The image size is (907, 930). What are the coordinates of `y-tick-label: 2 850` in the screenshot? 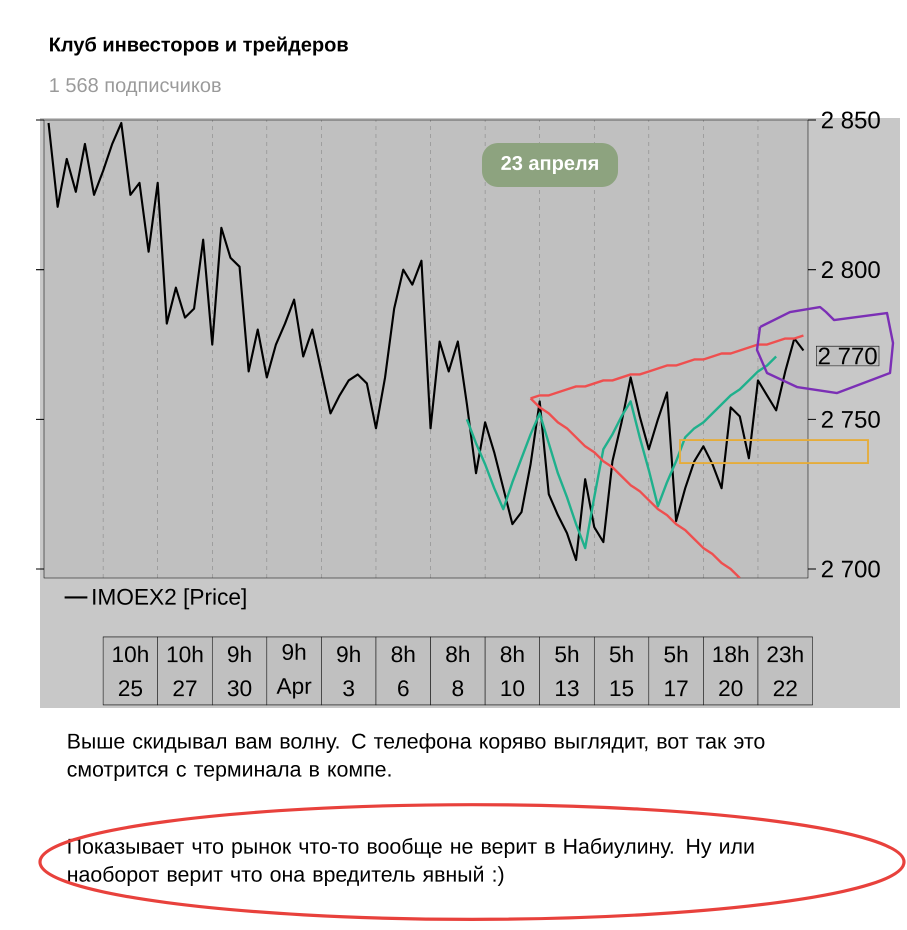 It's located at (851, 119).